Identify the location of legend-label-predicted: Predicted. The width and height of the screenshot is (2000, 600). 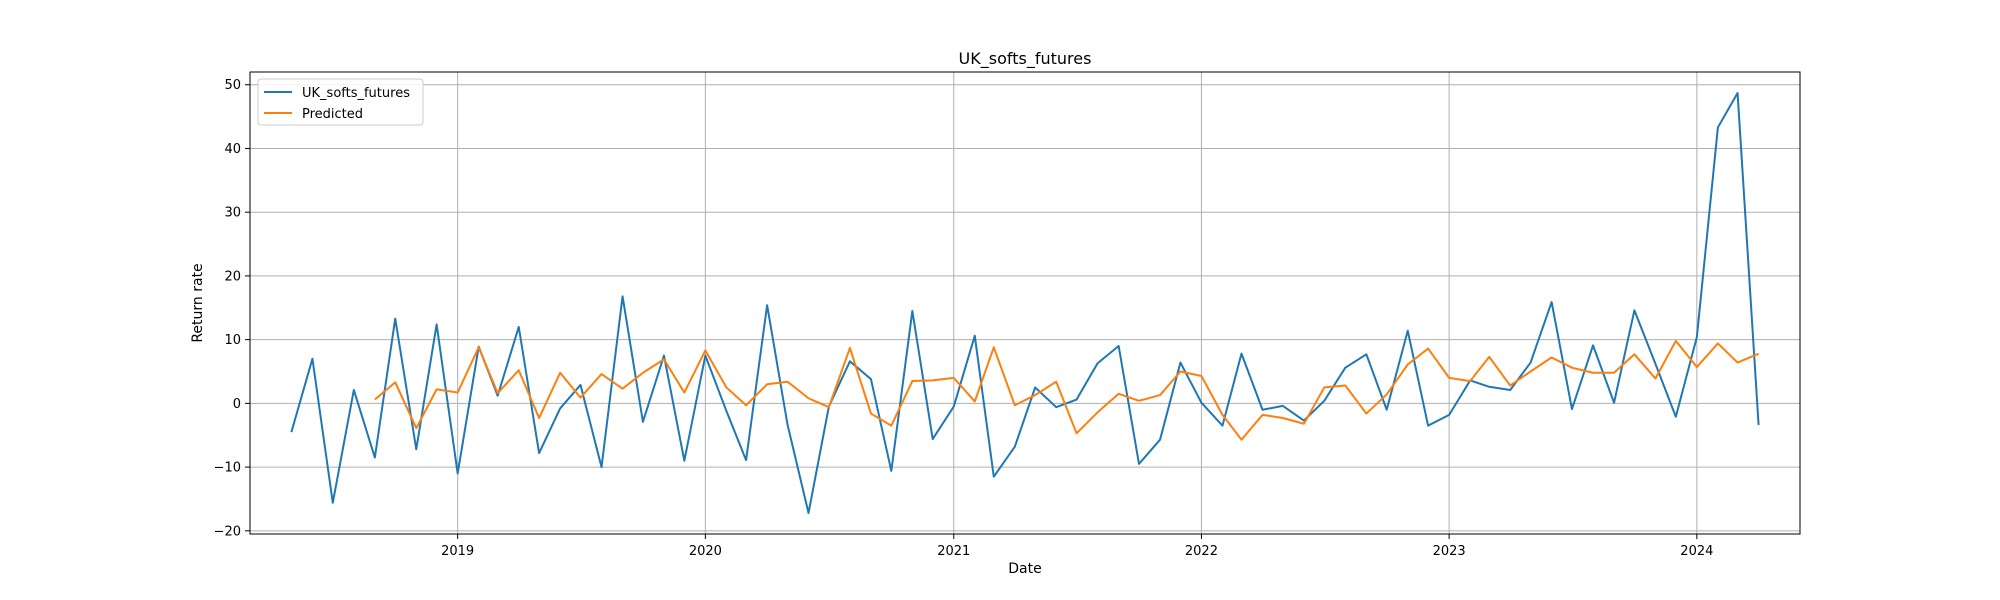
(332, 114).